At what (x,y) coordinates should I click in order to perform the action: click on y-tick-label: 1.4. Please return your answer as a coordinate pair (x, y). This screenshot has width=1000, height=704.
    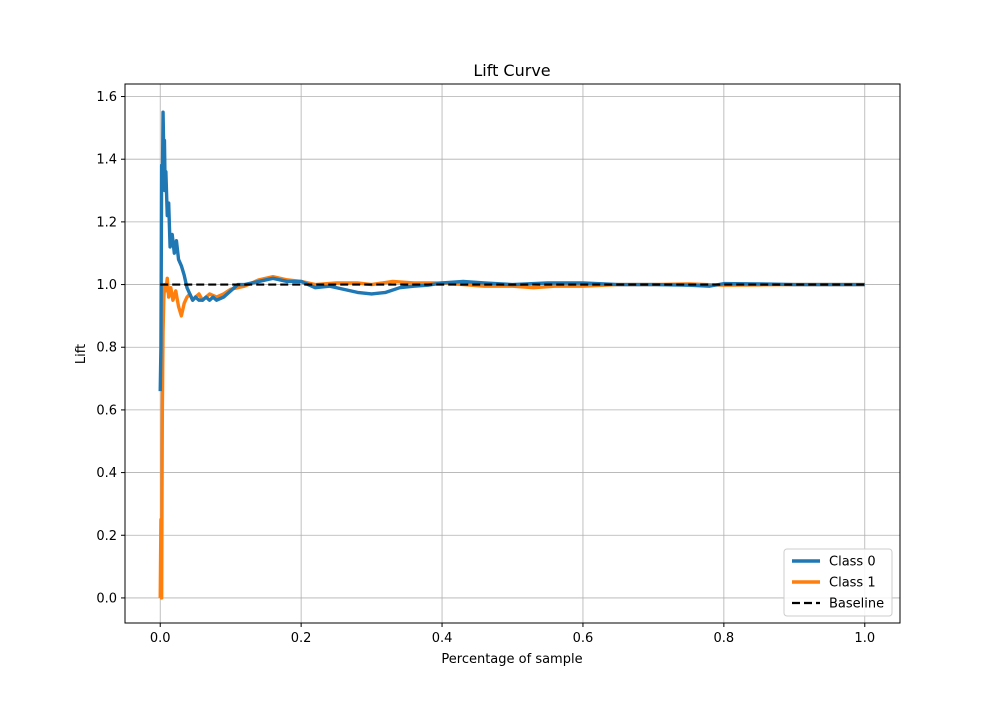
    Looking at the image, I should click on (106, 160).